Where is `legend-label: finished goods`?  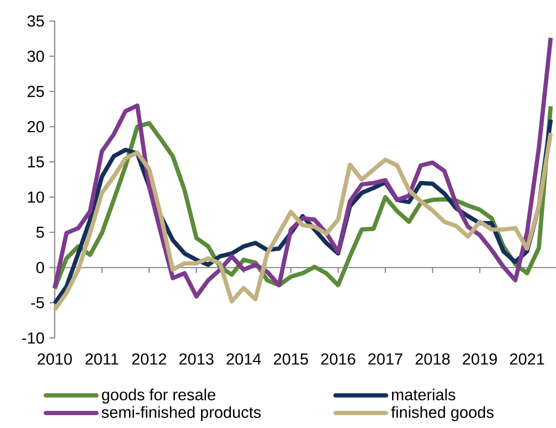
legend-label: finished goods is located at coordinates (442, 414).